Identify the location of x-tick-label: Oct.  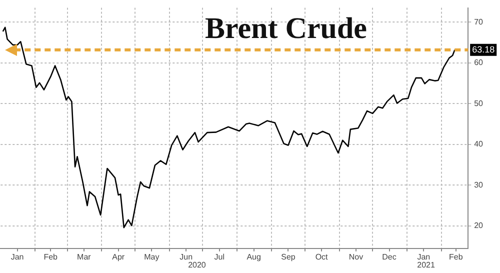
(322, 257).